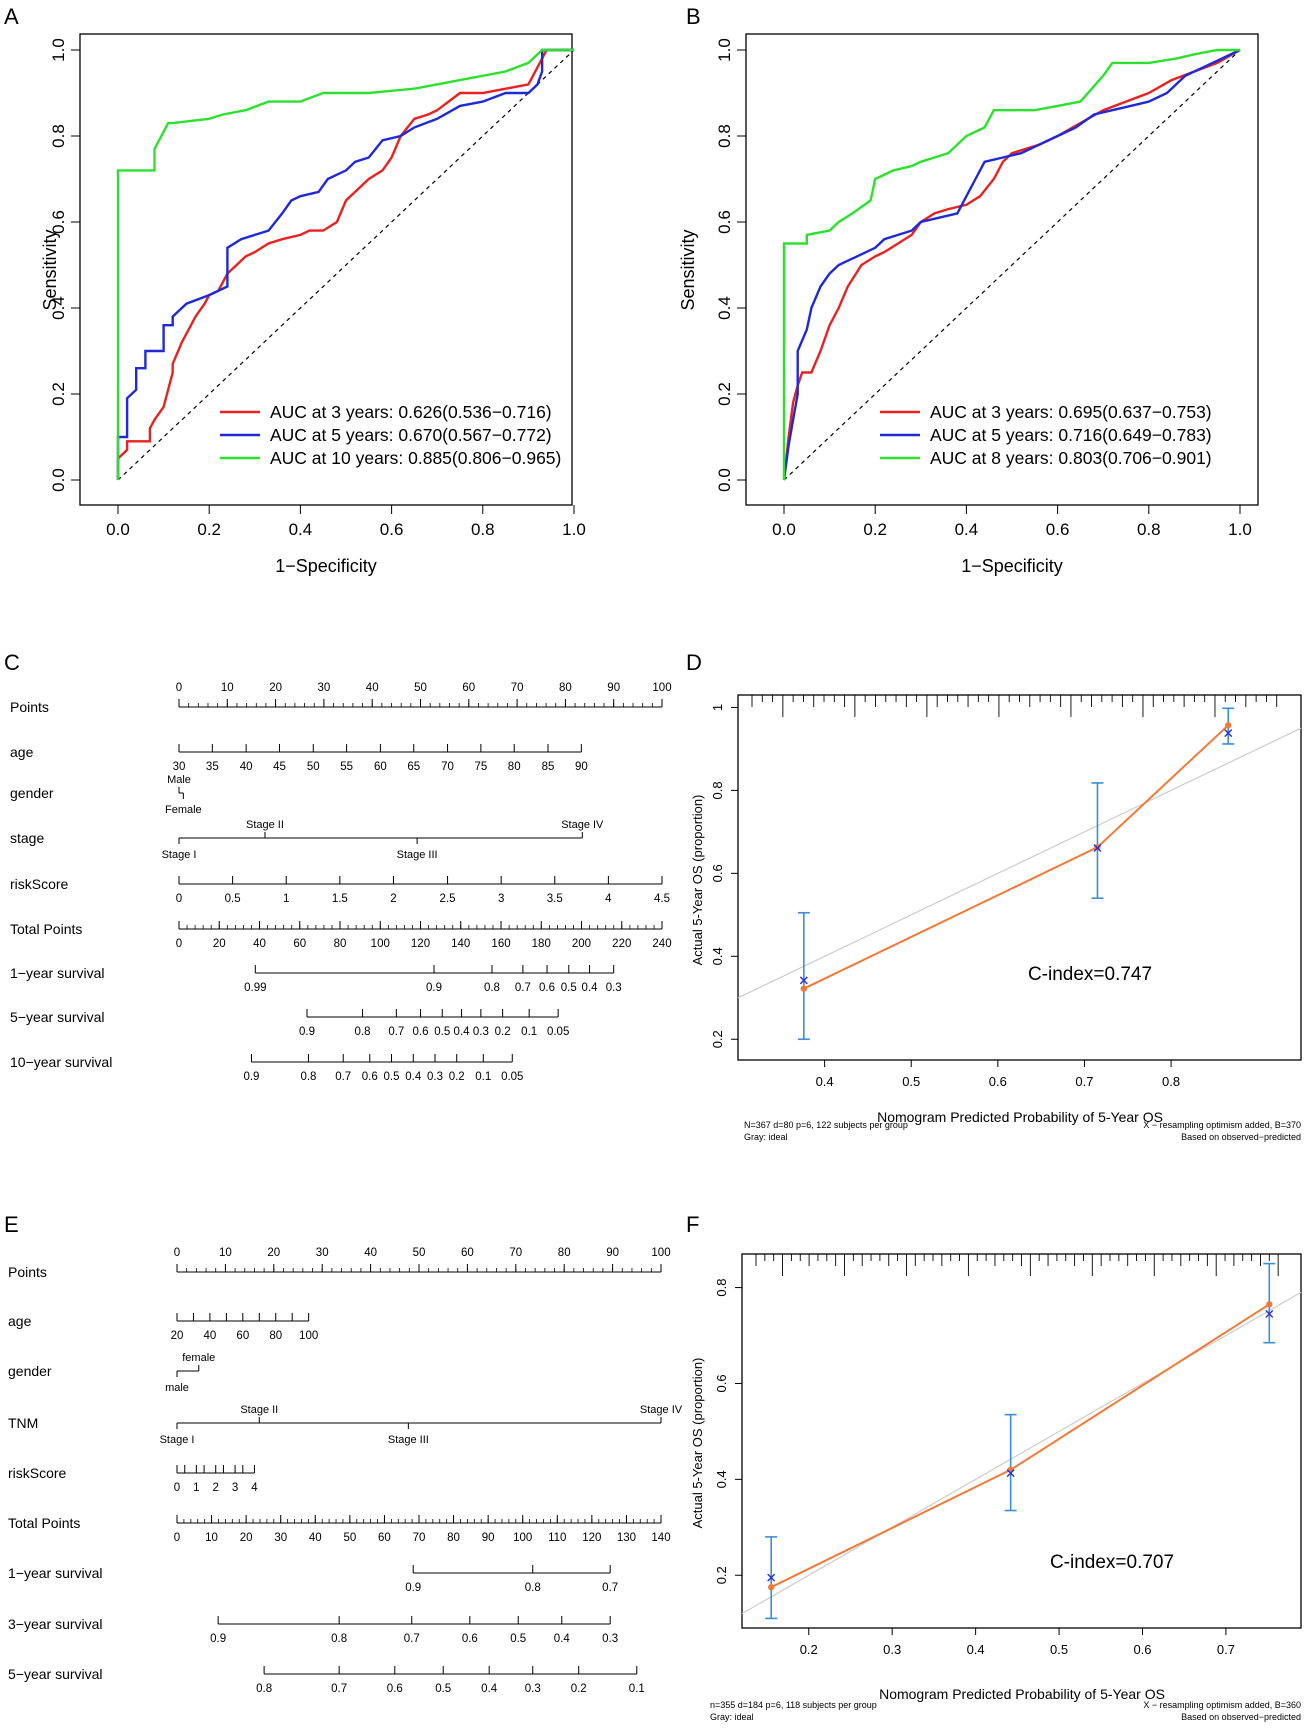 The height and width of the screenshot is (1733, 1311). What do you see at coordinates (693, 16) in the screenshot?
I see `panel-label-b: B` at bounding box center [693, 16].